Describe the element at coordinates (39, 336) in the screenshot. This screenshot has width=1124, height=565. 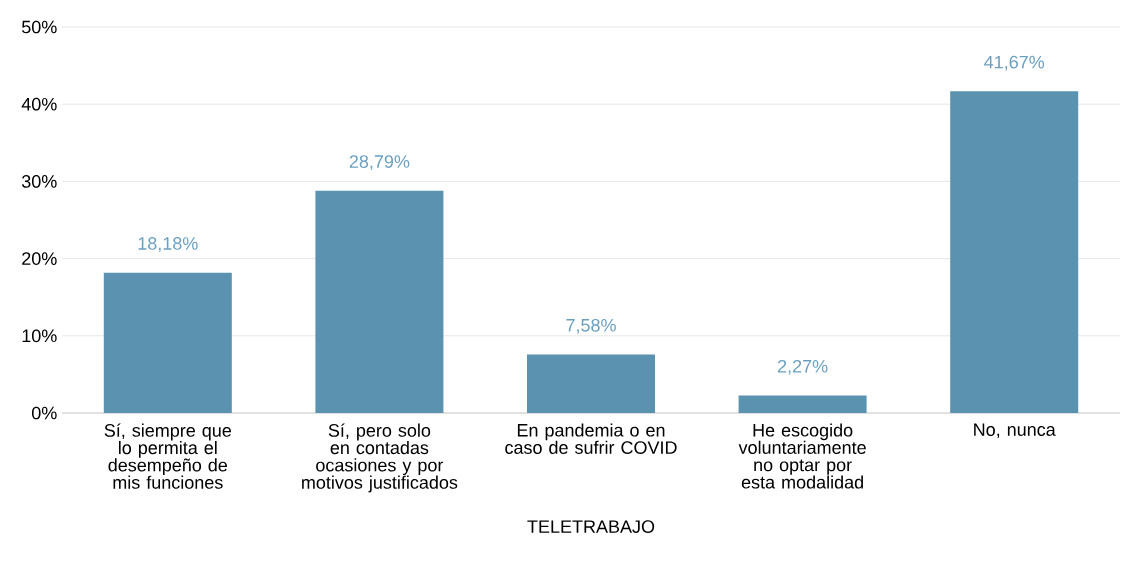
I see `y-tick-label: 10%` at that location.